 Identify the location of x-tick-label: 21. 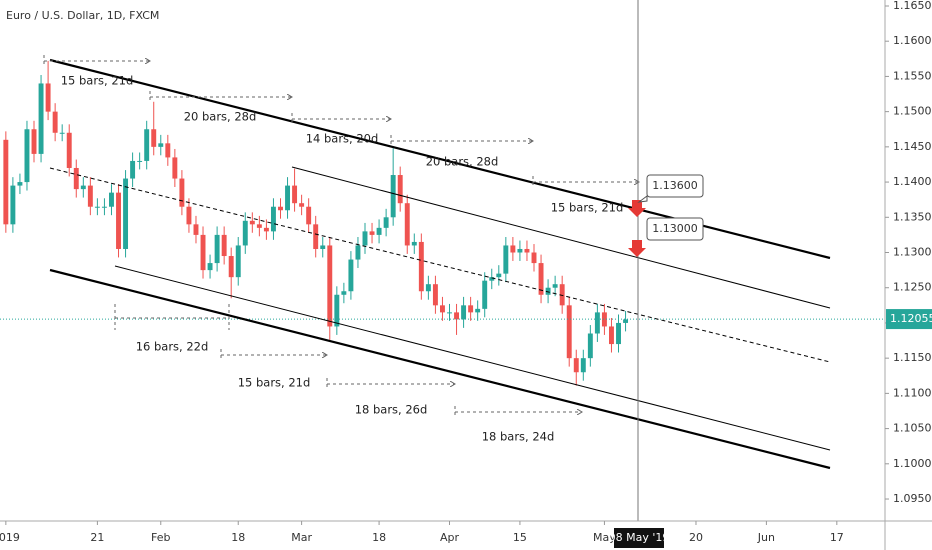
(97, 537).